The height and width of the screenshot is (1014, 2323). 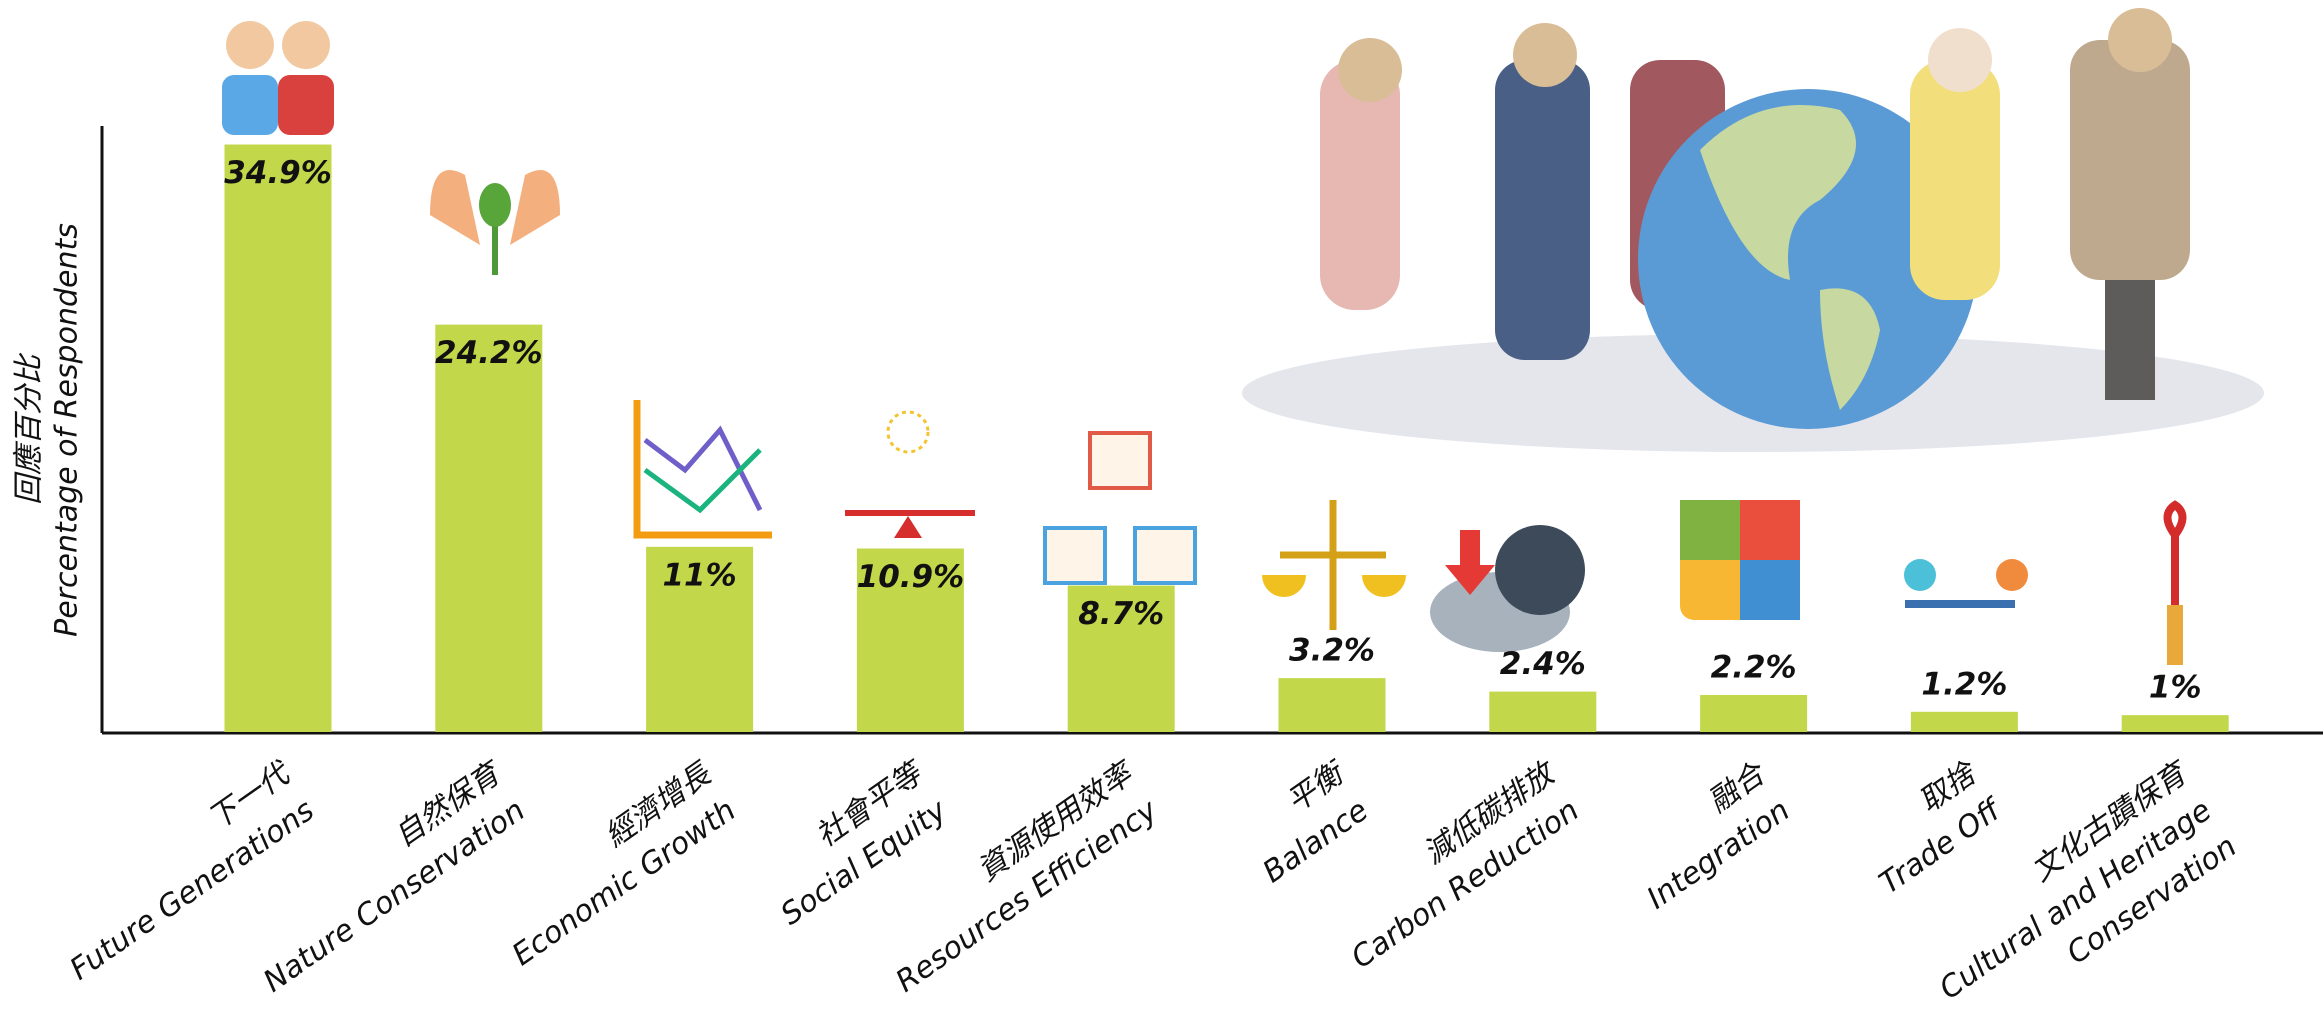 I want to click on value-label: 1.2%, so click(x=1964, y=684).